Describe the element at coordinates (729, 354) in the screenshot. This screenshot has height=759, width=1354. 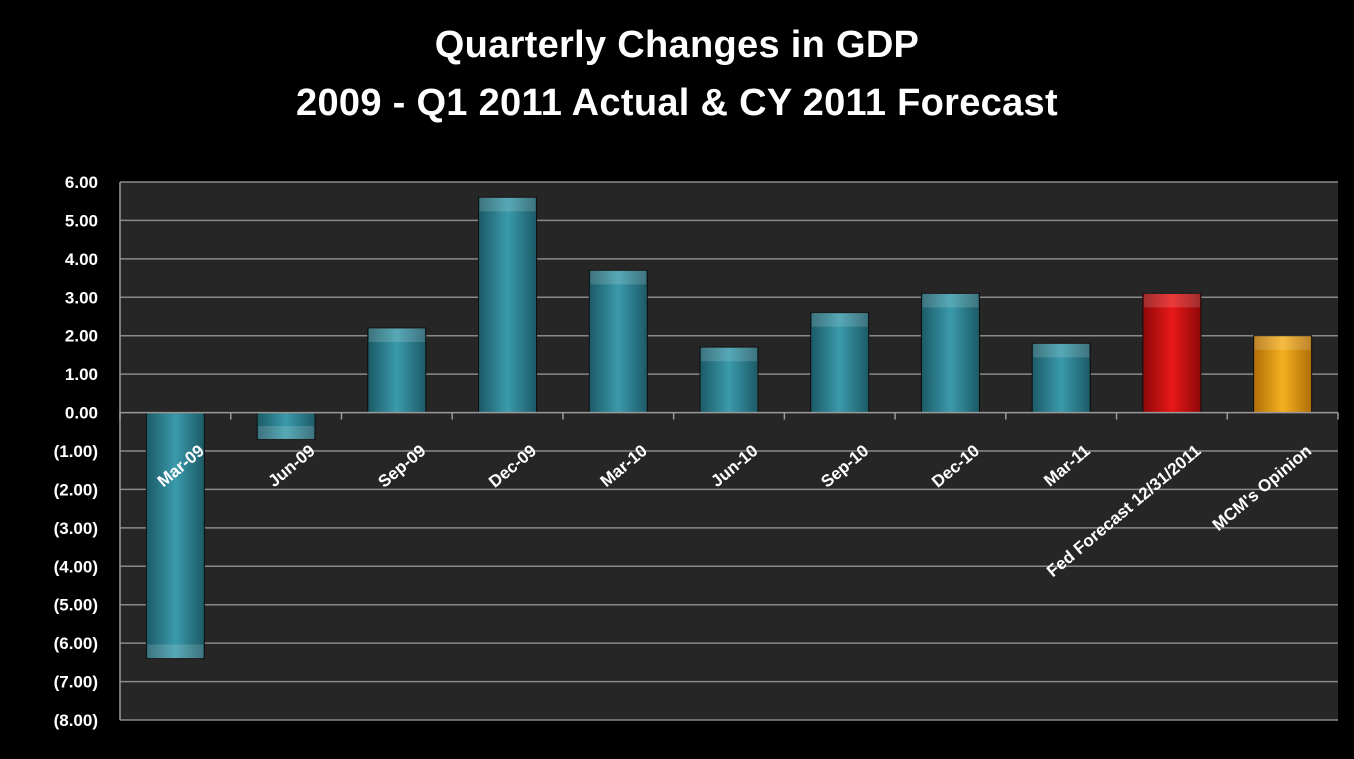
I see `bar-6-highlight` at that location.